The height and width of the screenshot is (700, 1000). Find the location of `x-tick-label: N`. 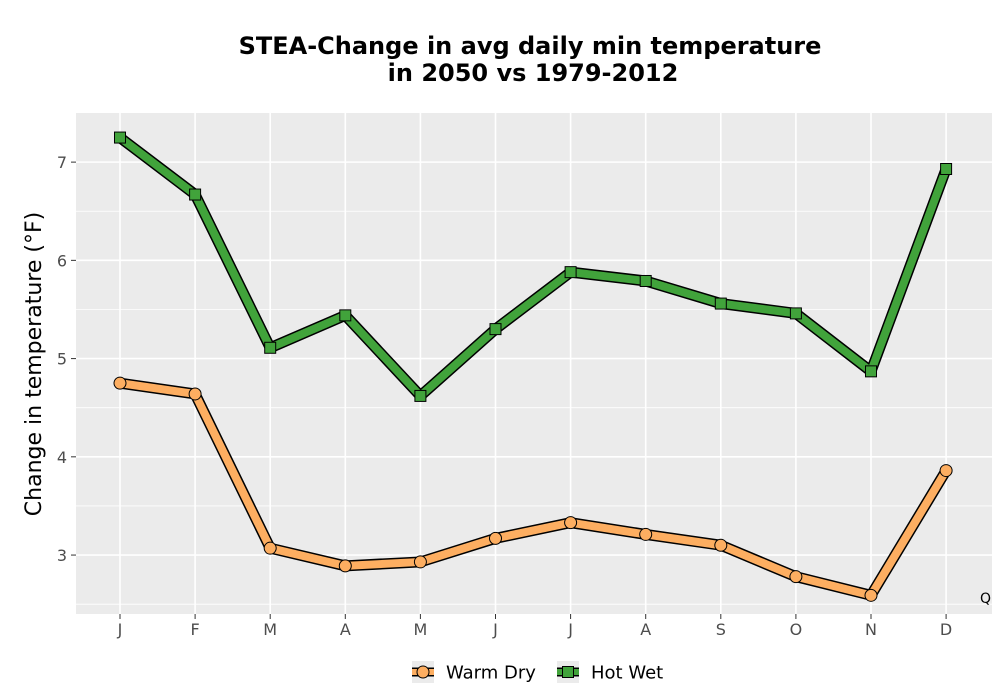

x-tick-label: N is located at coordinates (871, 629).